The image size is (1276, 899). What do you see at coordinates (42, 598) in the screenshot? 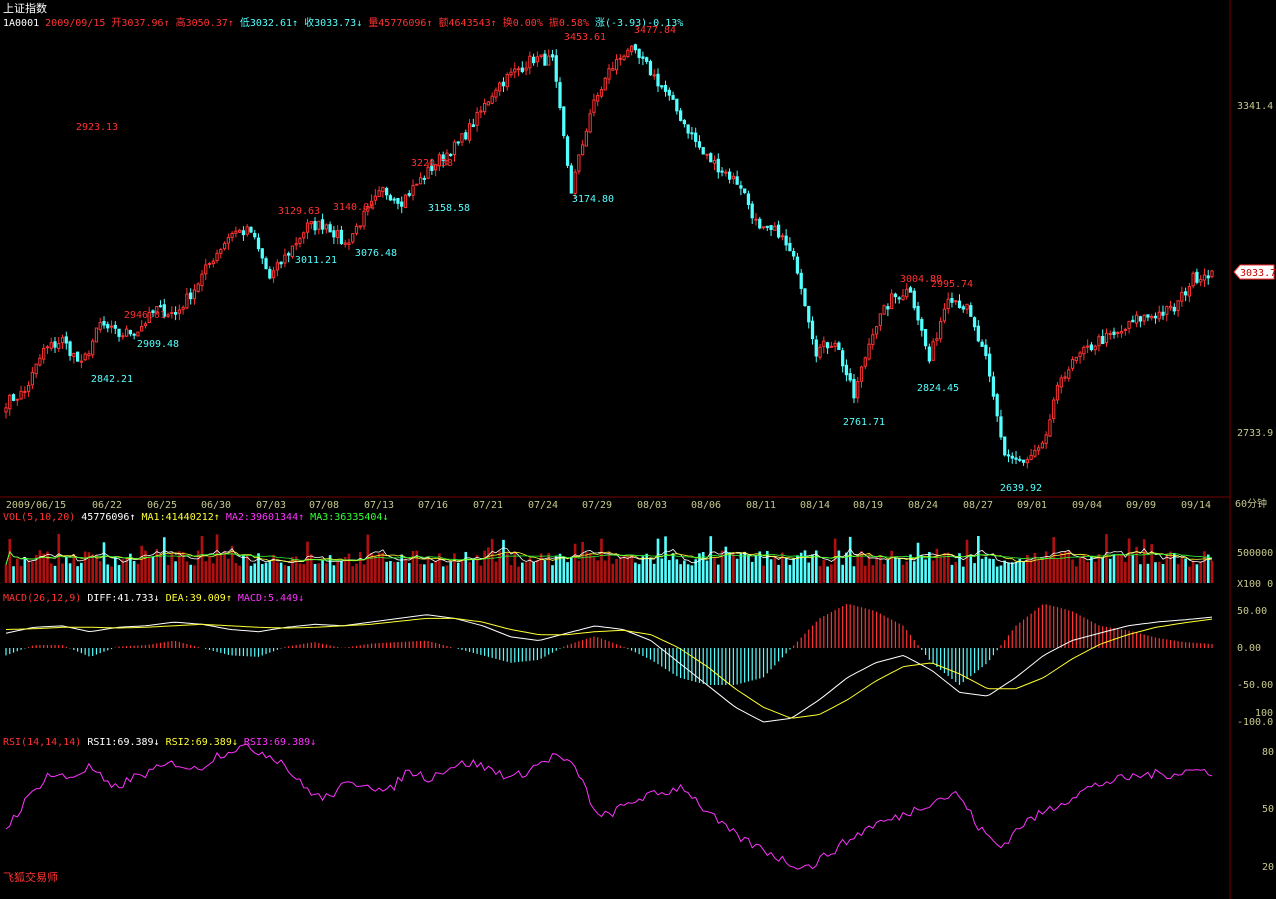
I see `macd-panel-name: MACD(26,12,9)` at bounding box center [42, 598].